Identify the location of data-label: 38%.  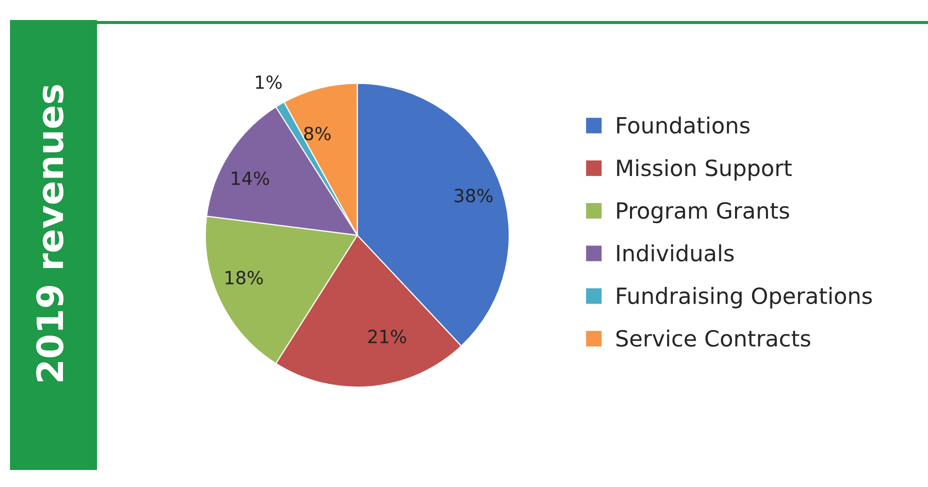
(473, 195).